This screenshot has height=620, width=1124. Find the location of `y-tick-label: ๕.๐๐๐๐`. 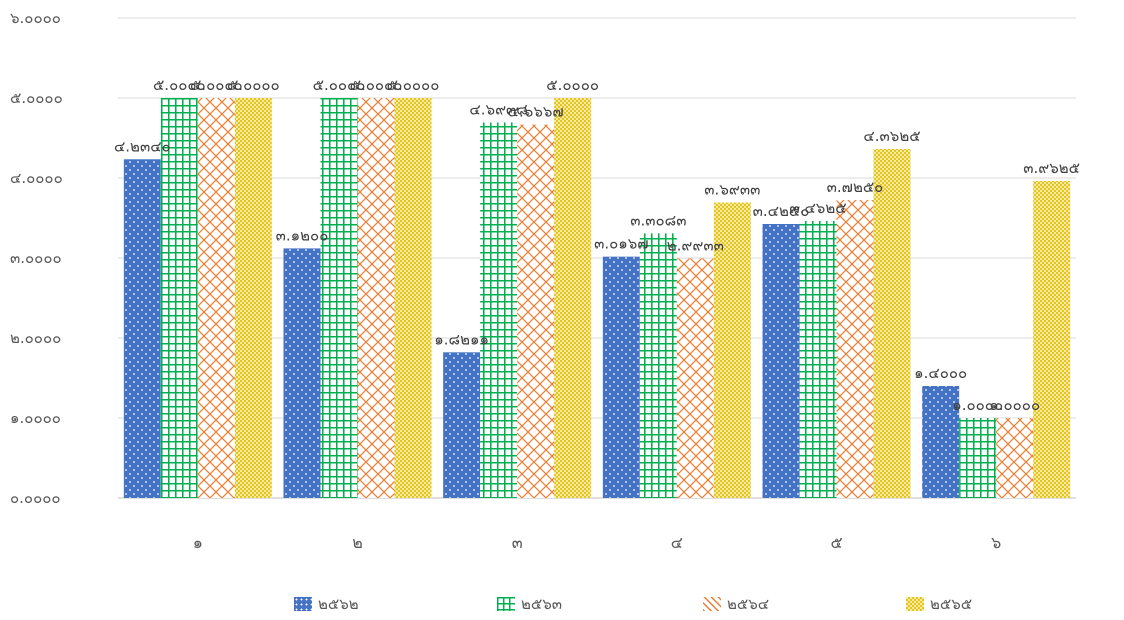

y-tick-label: ๕.๐๐๐๐ is located at coordinates (36, 98).